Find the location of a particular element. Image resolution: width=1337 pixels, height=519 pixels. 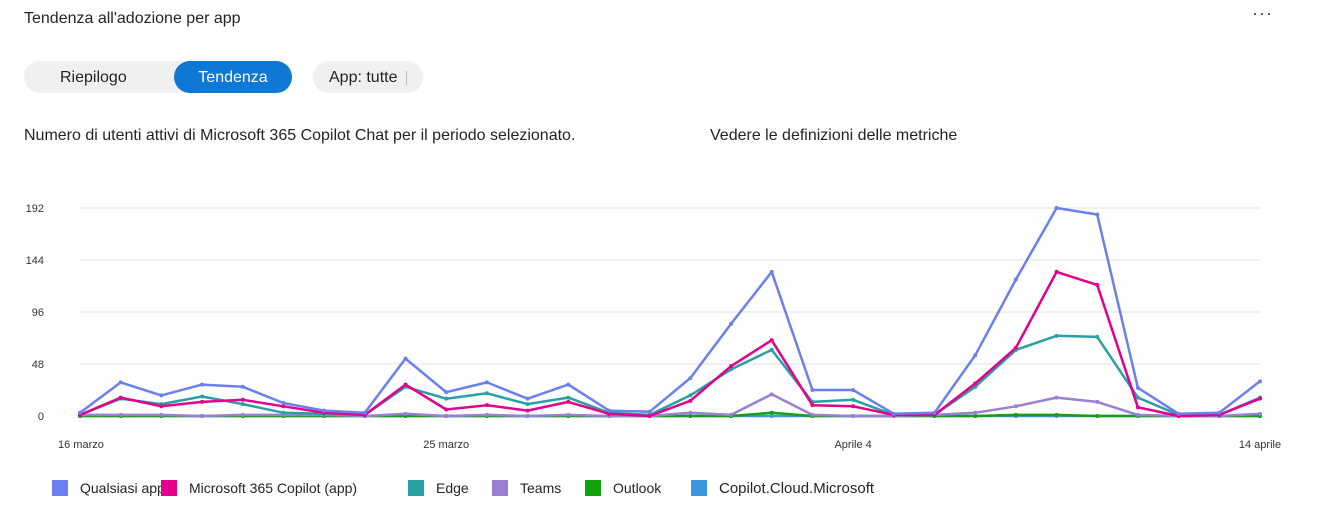

filter-divider is located at coordinates (406, 78).